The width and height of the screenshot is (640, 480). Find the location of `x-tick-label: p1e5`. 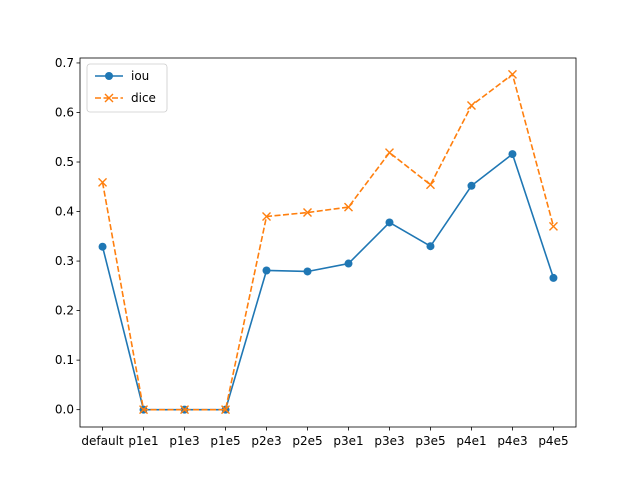

x-tick-label: p1e5 is located at coordinates (225, 441).